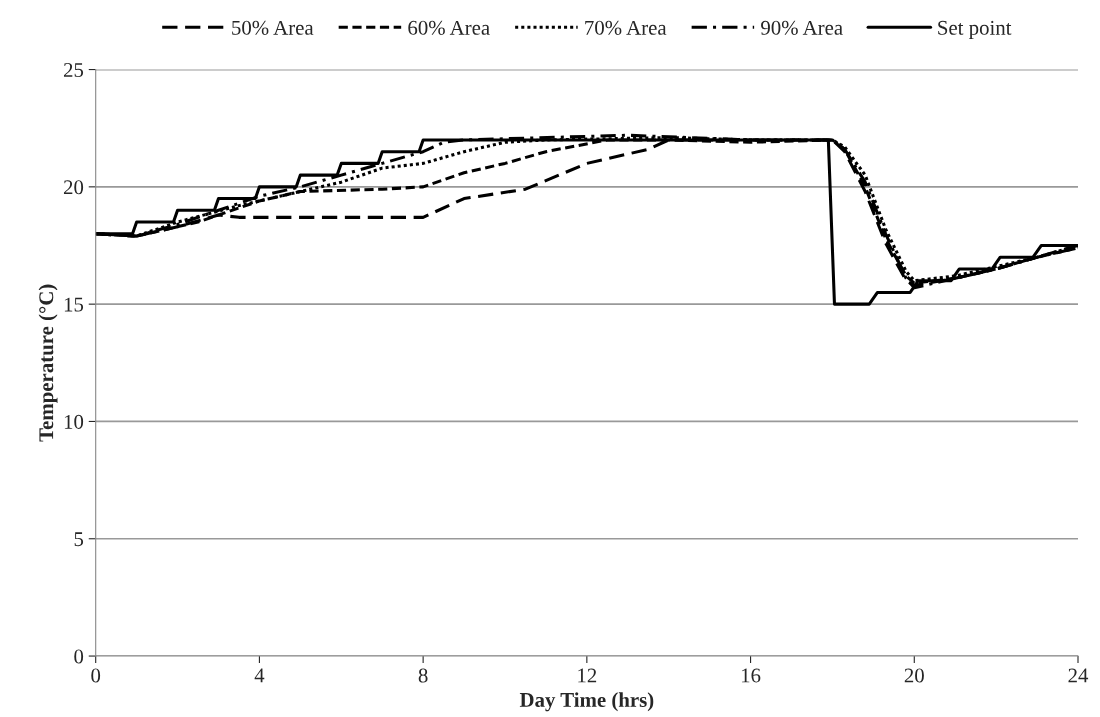  Describe the element at coordinates (587, 675) in the screenshot. I see `x-tick-label: 12` at that location.